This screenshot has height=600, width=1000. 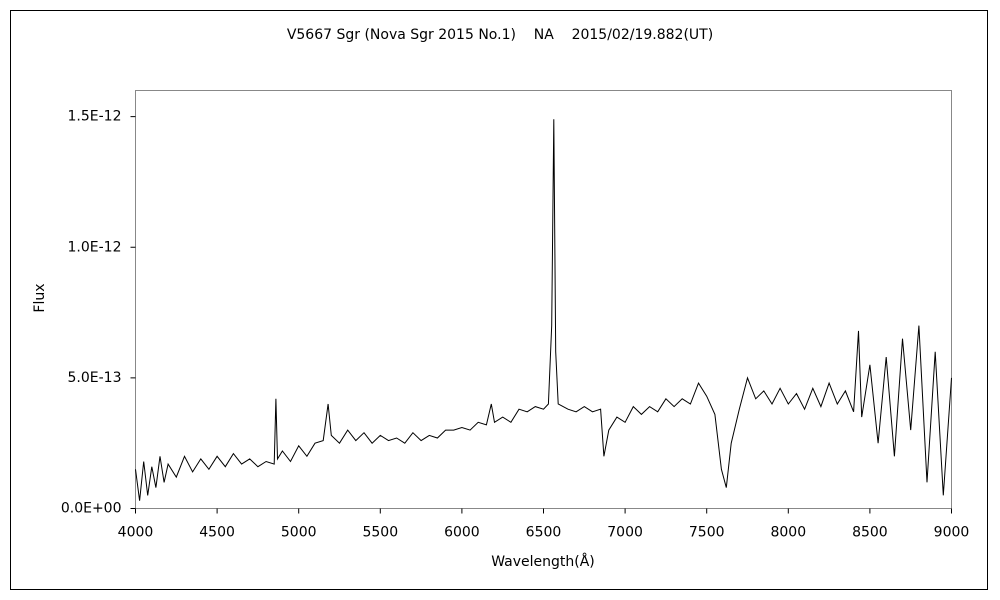 I want to click on x-tick-label: 9000, so click(x=952, y=533).